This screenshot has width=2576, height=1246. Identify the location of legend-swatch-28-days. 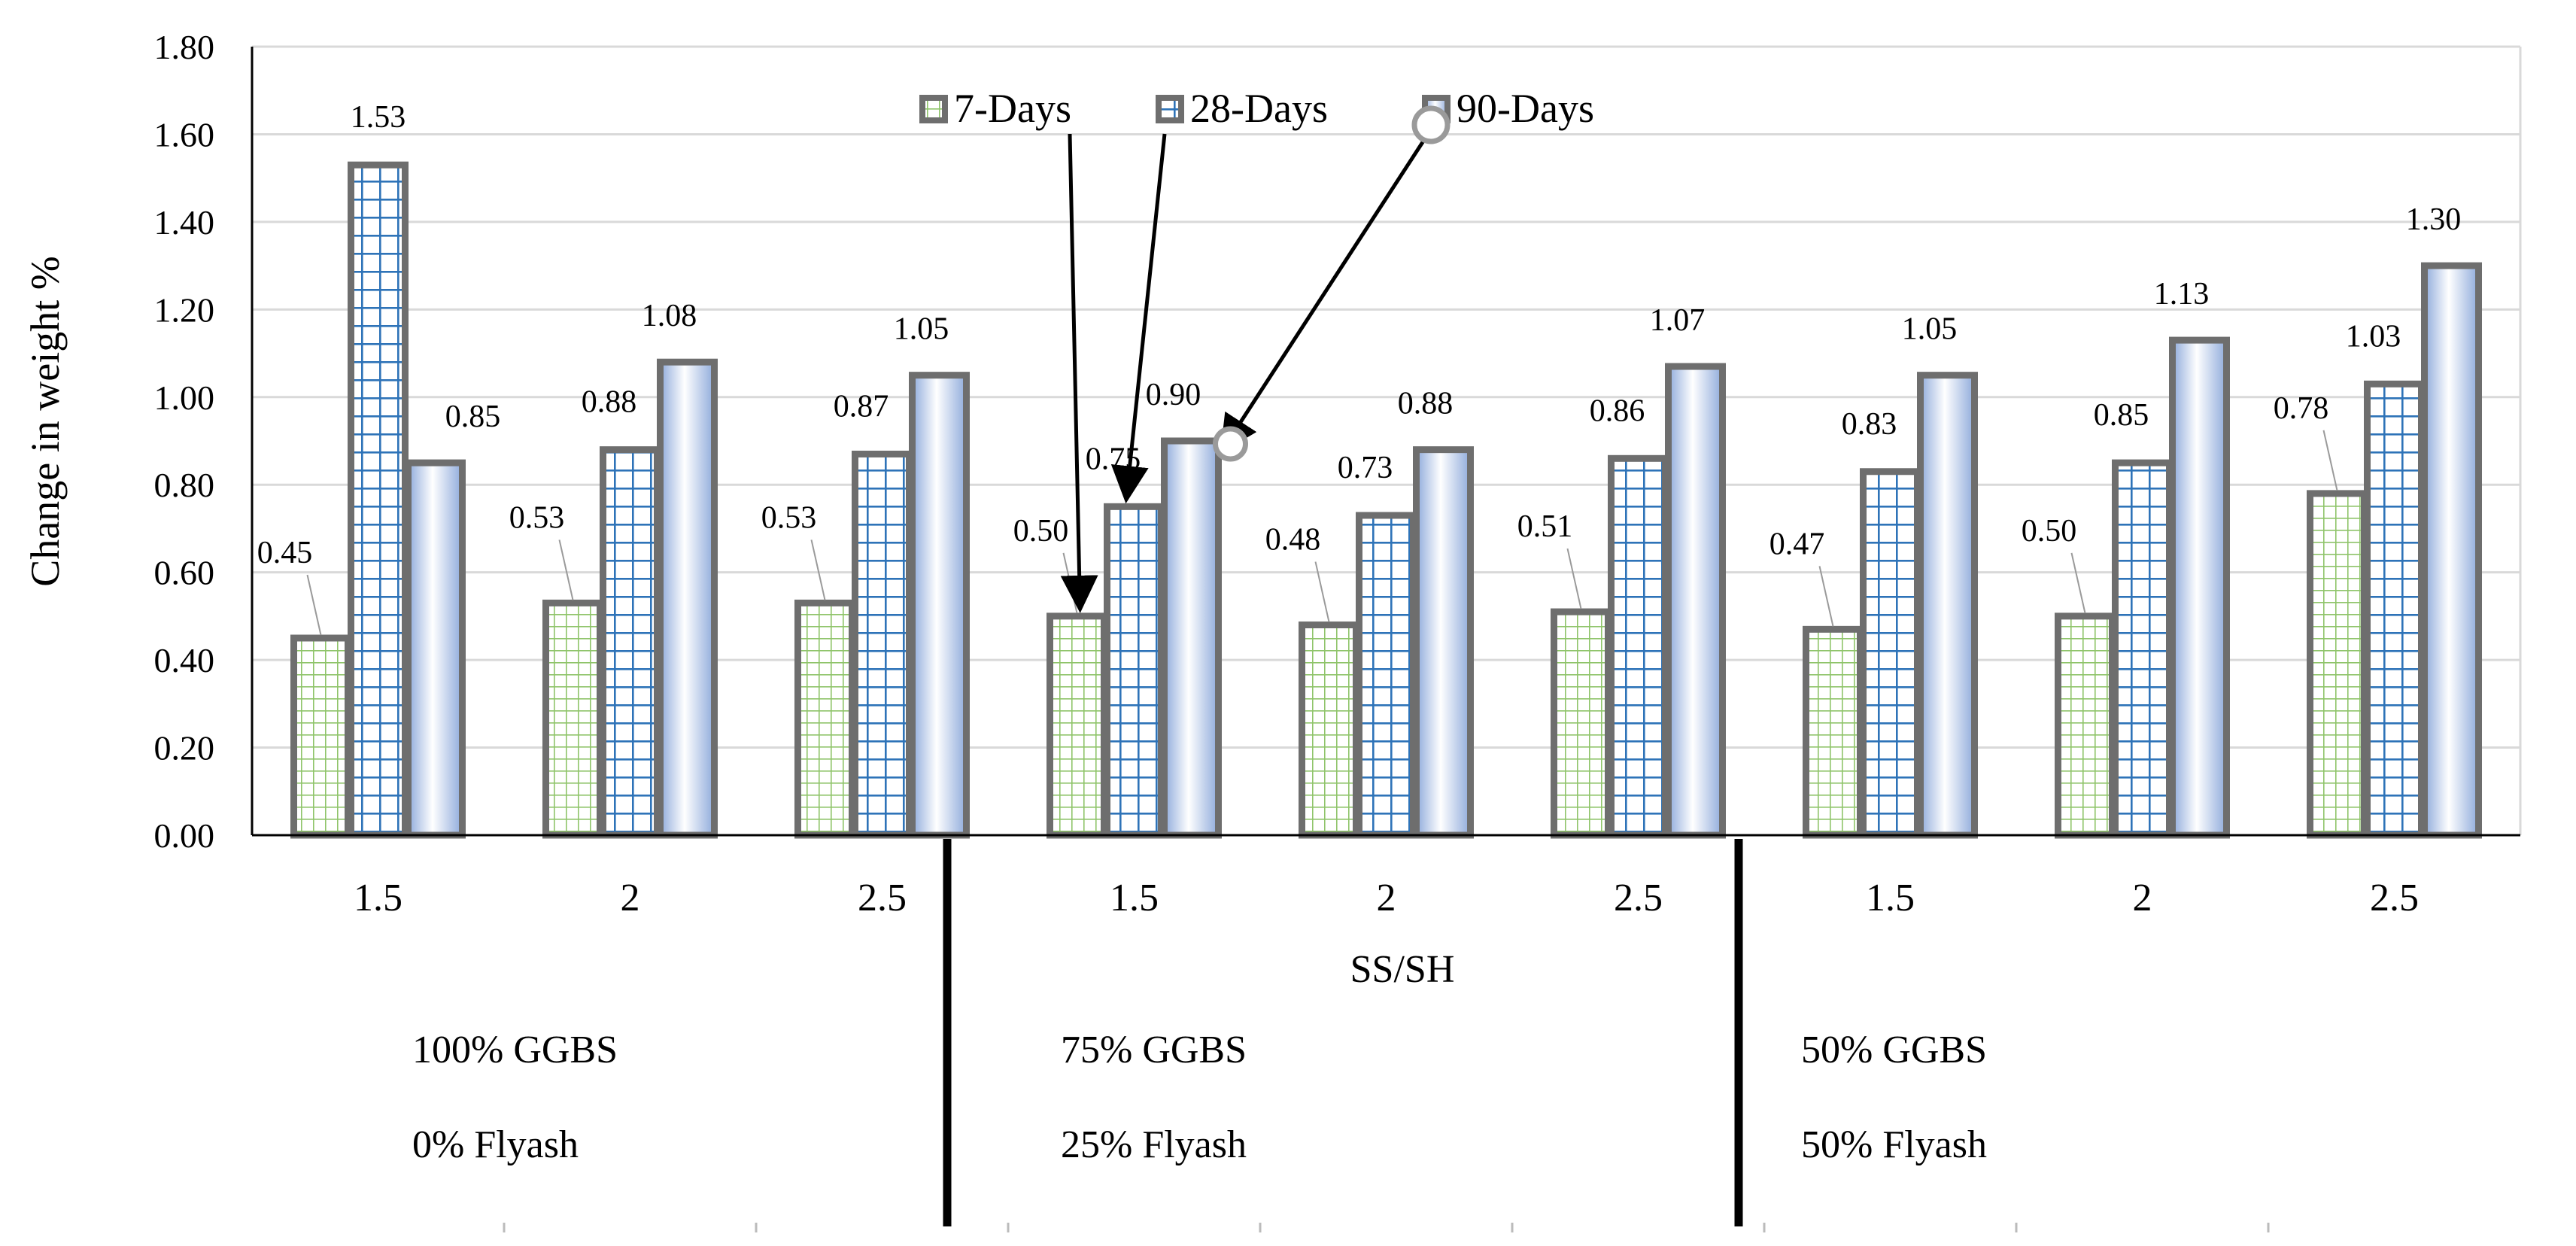
(1170, 109).